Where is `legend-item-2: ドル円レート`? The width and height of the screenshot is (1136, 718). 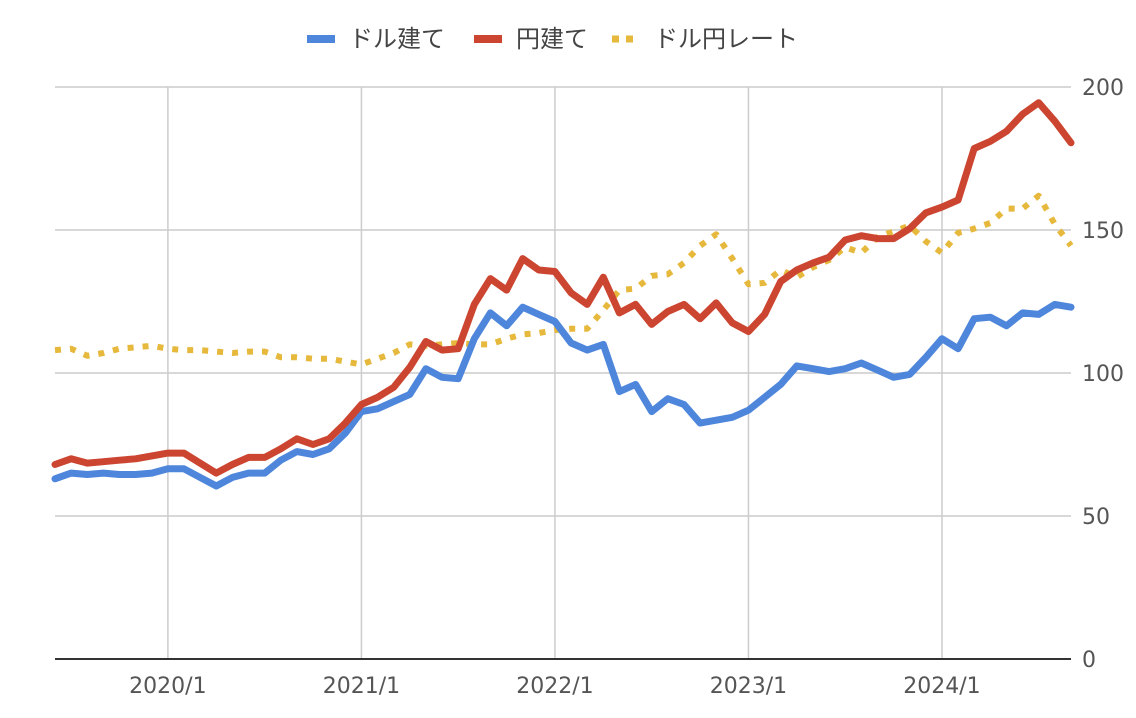 legend-item-2: ドル円レート is located at coordinates (705, 39).